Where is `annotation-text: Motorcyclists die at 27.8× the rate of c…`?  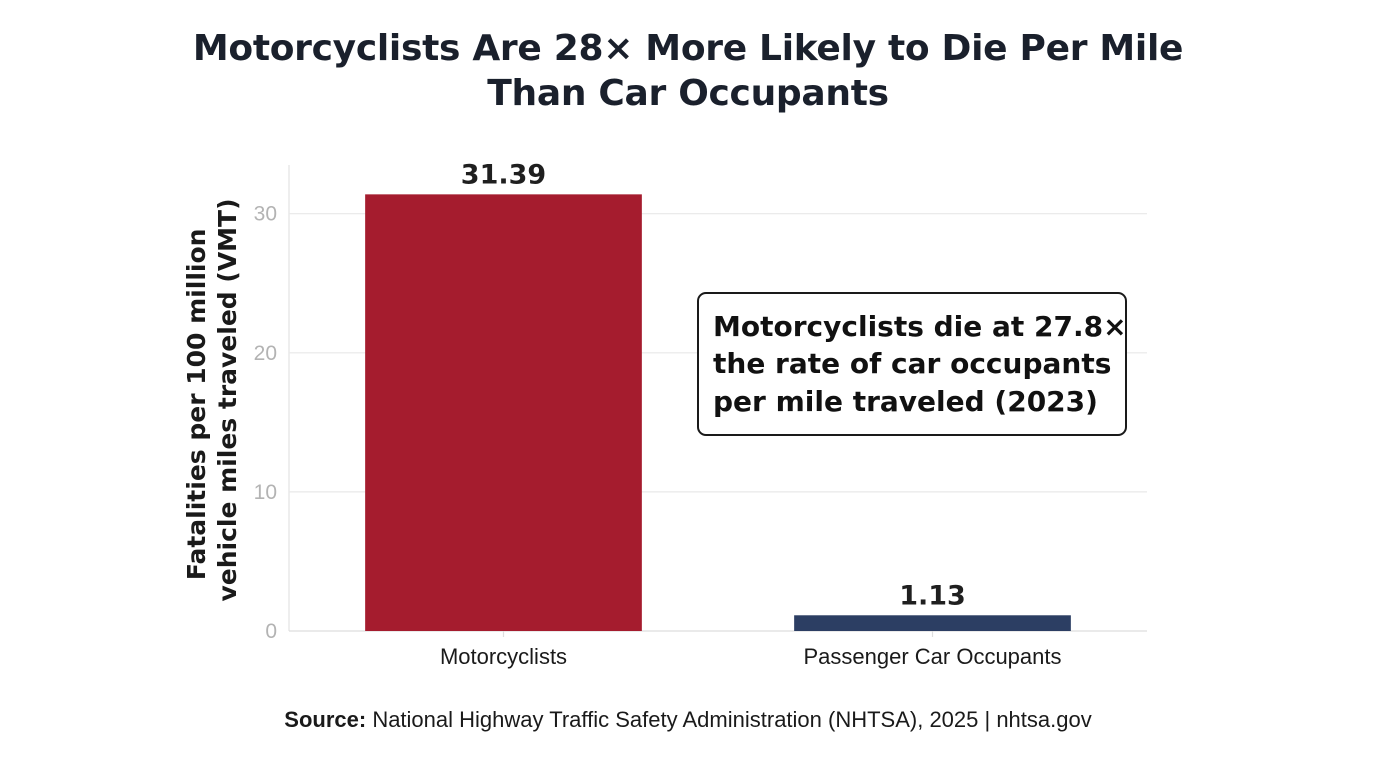 annotation-text: Motorcyclists die at 27.8× the rate of c… is located at coordinates (924, 364).